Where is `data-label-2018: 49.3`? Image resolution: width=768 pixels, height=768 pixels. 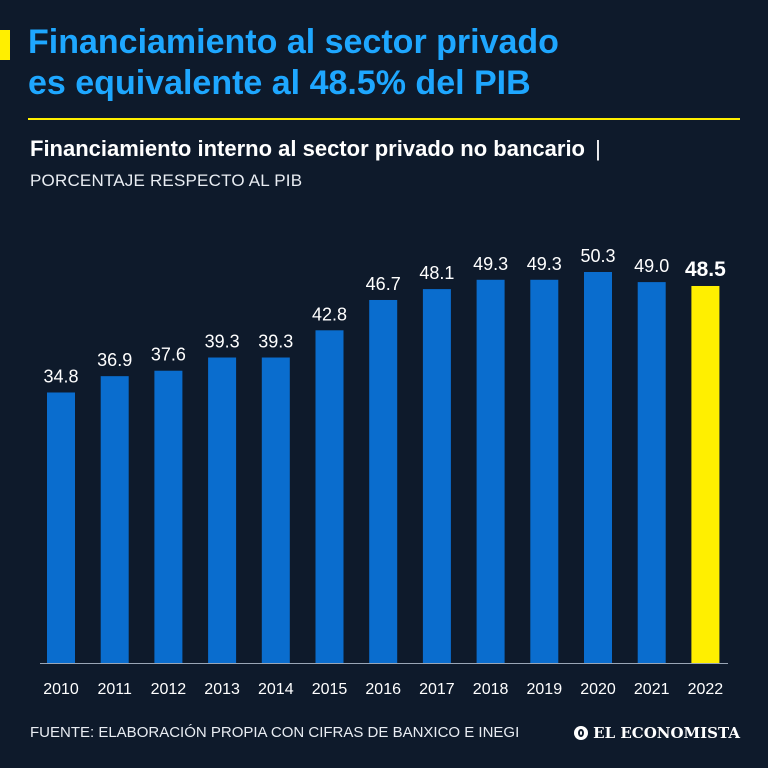 data-label-2018: 49.3 is located at coordinates (490, 264).